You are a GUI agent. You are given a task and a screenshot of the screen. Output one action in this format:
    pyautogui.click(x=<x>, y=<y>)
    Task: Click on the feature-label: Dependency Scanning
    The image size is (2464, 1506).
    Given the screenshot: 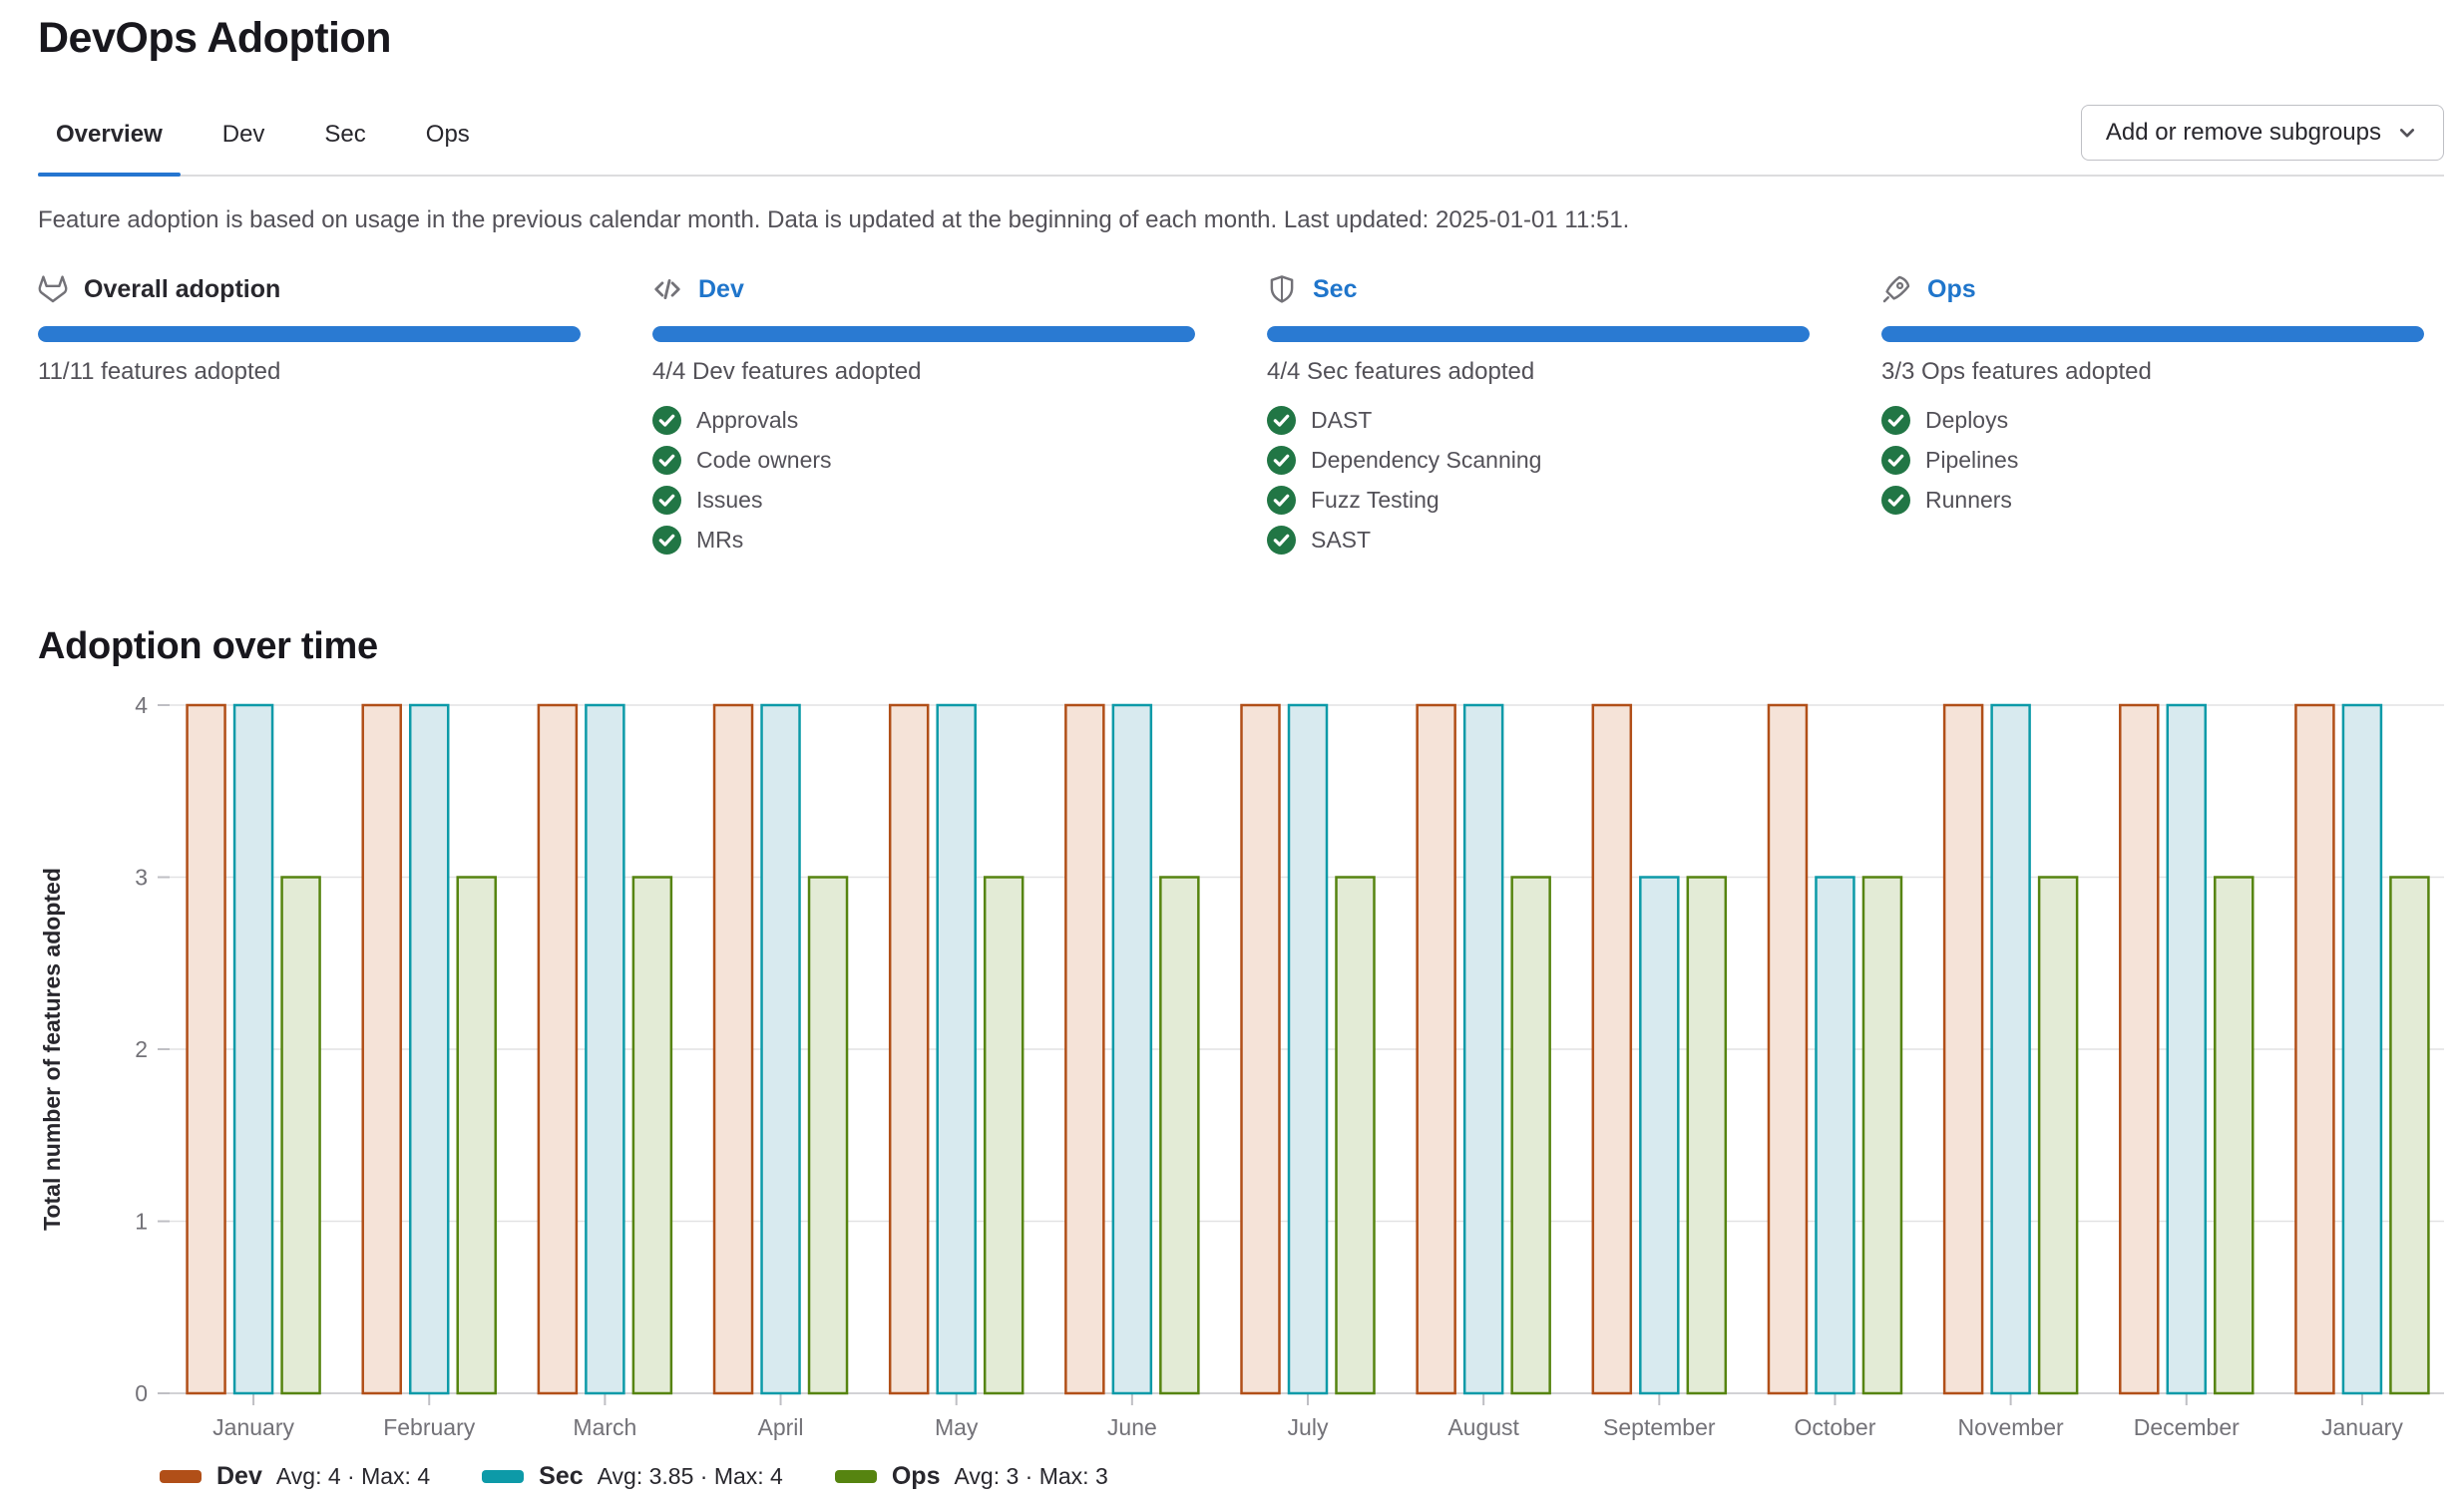 What is the action you would take?
    pyautogui.click(x=1426, y=459)
    